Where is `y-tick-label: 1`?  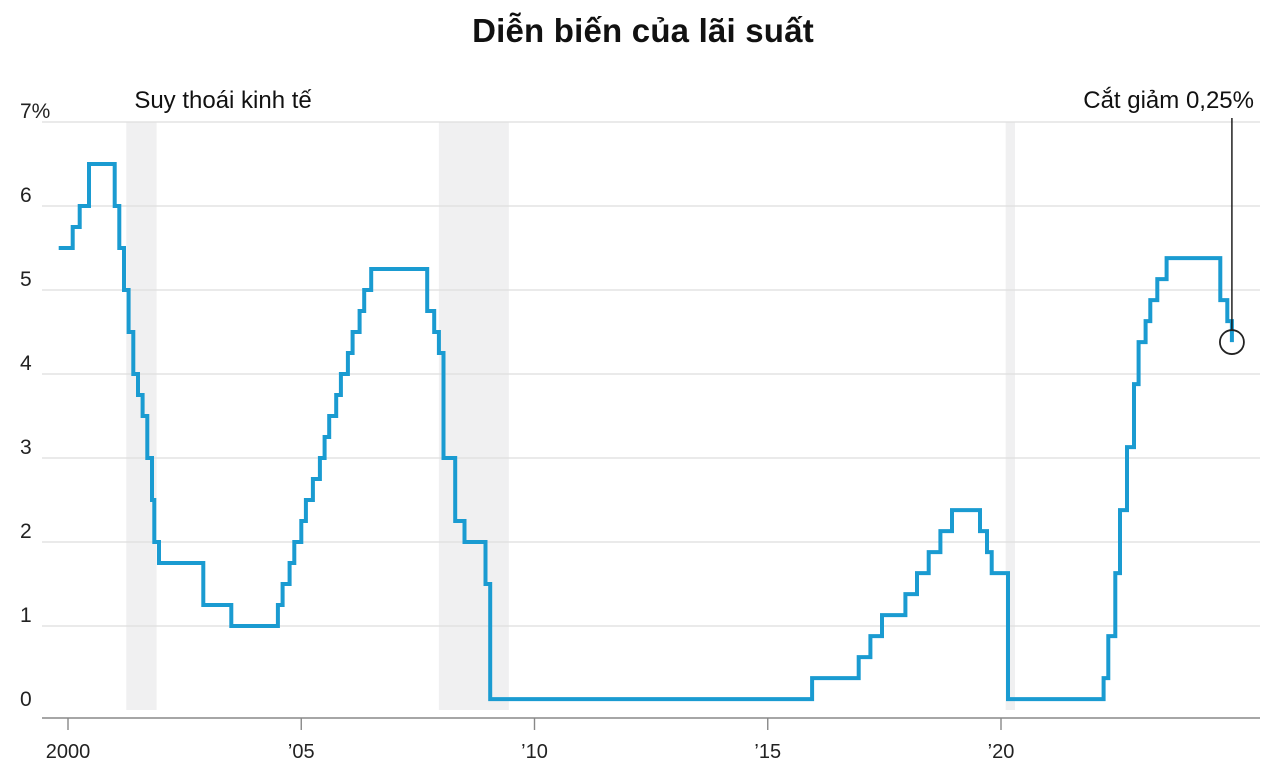 y-tick-label: 1 is located at coordinates (26, 615).